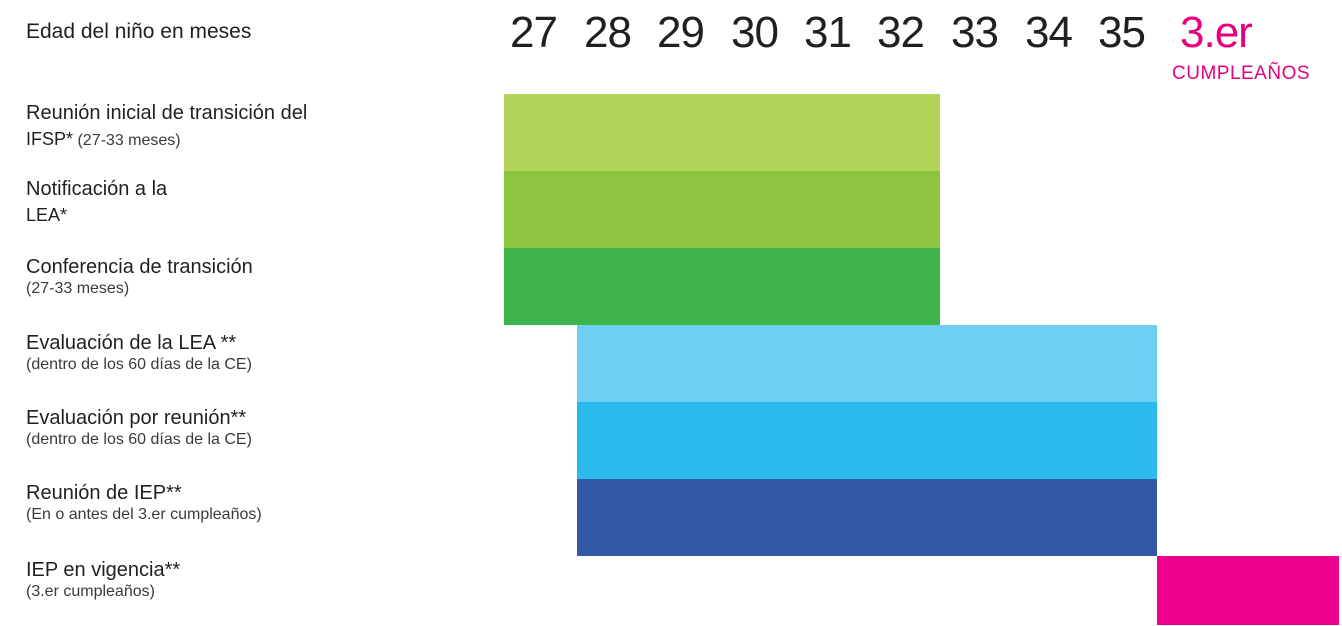  What do you see at coordinates (1049, 32) in the screenshot?
I see `x-tick-label: 34` at bounding box center [1049, 32].